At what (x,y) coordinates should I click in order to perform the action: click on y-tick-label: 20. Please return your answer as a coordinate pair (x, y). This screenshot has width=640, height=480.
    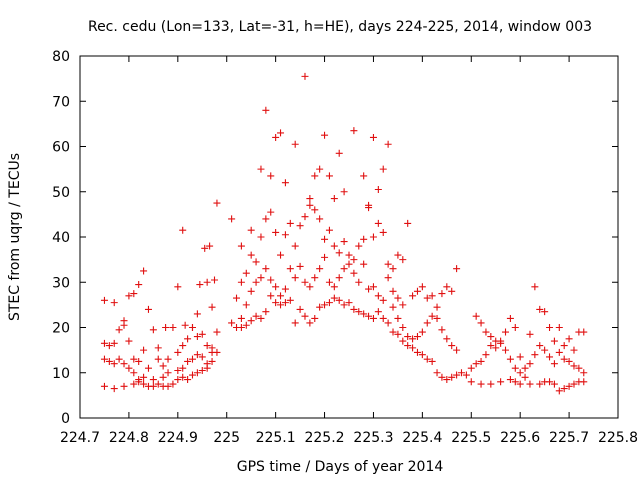
    Looking at the image, I should click on (61, 329).